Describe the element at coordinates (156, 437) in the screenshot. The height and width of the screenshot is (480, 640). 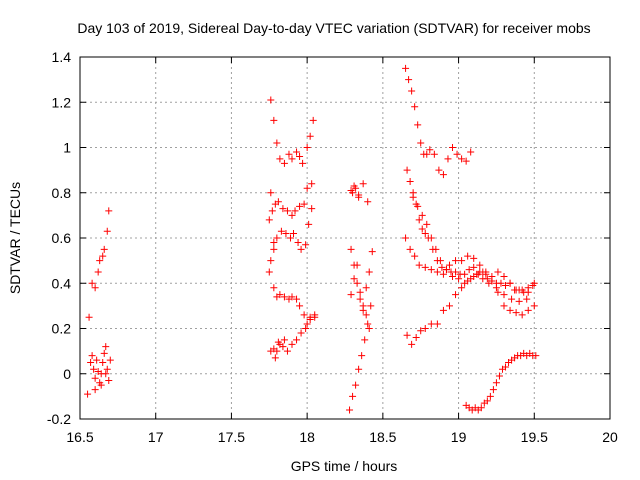
I see `x-tick-label: 17` at that location.